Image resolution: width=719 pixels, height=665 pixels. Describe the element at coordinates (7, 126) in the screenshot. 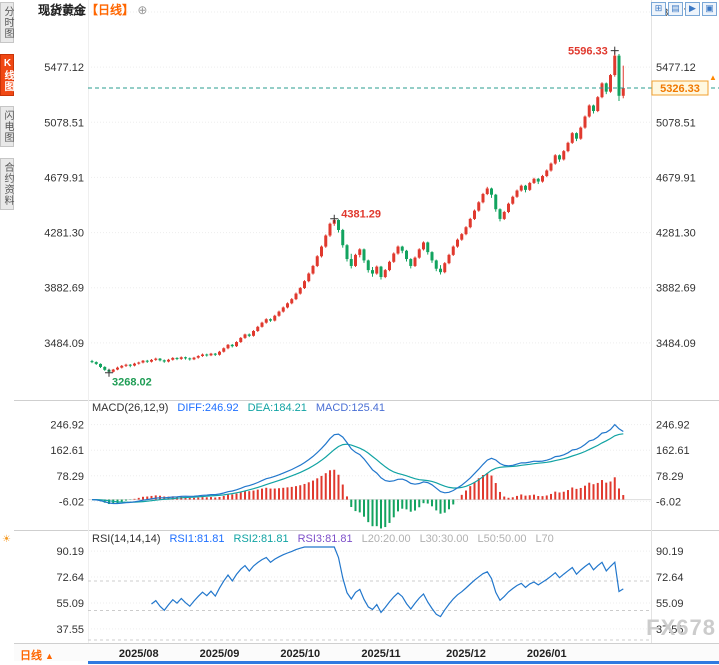

I see `tab-lightning-chart: 闪电图` at that location.